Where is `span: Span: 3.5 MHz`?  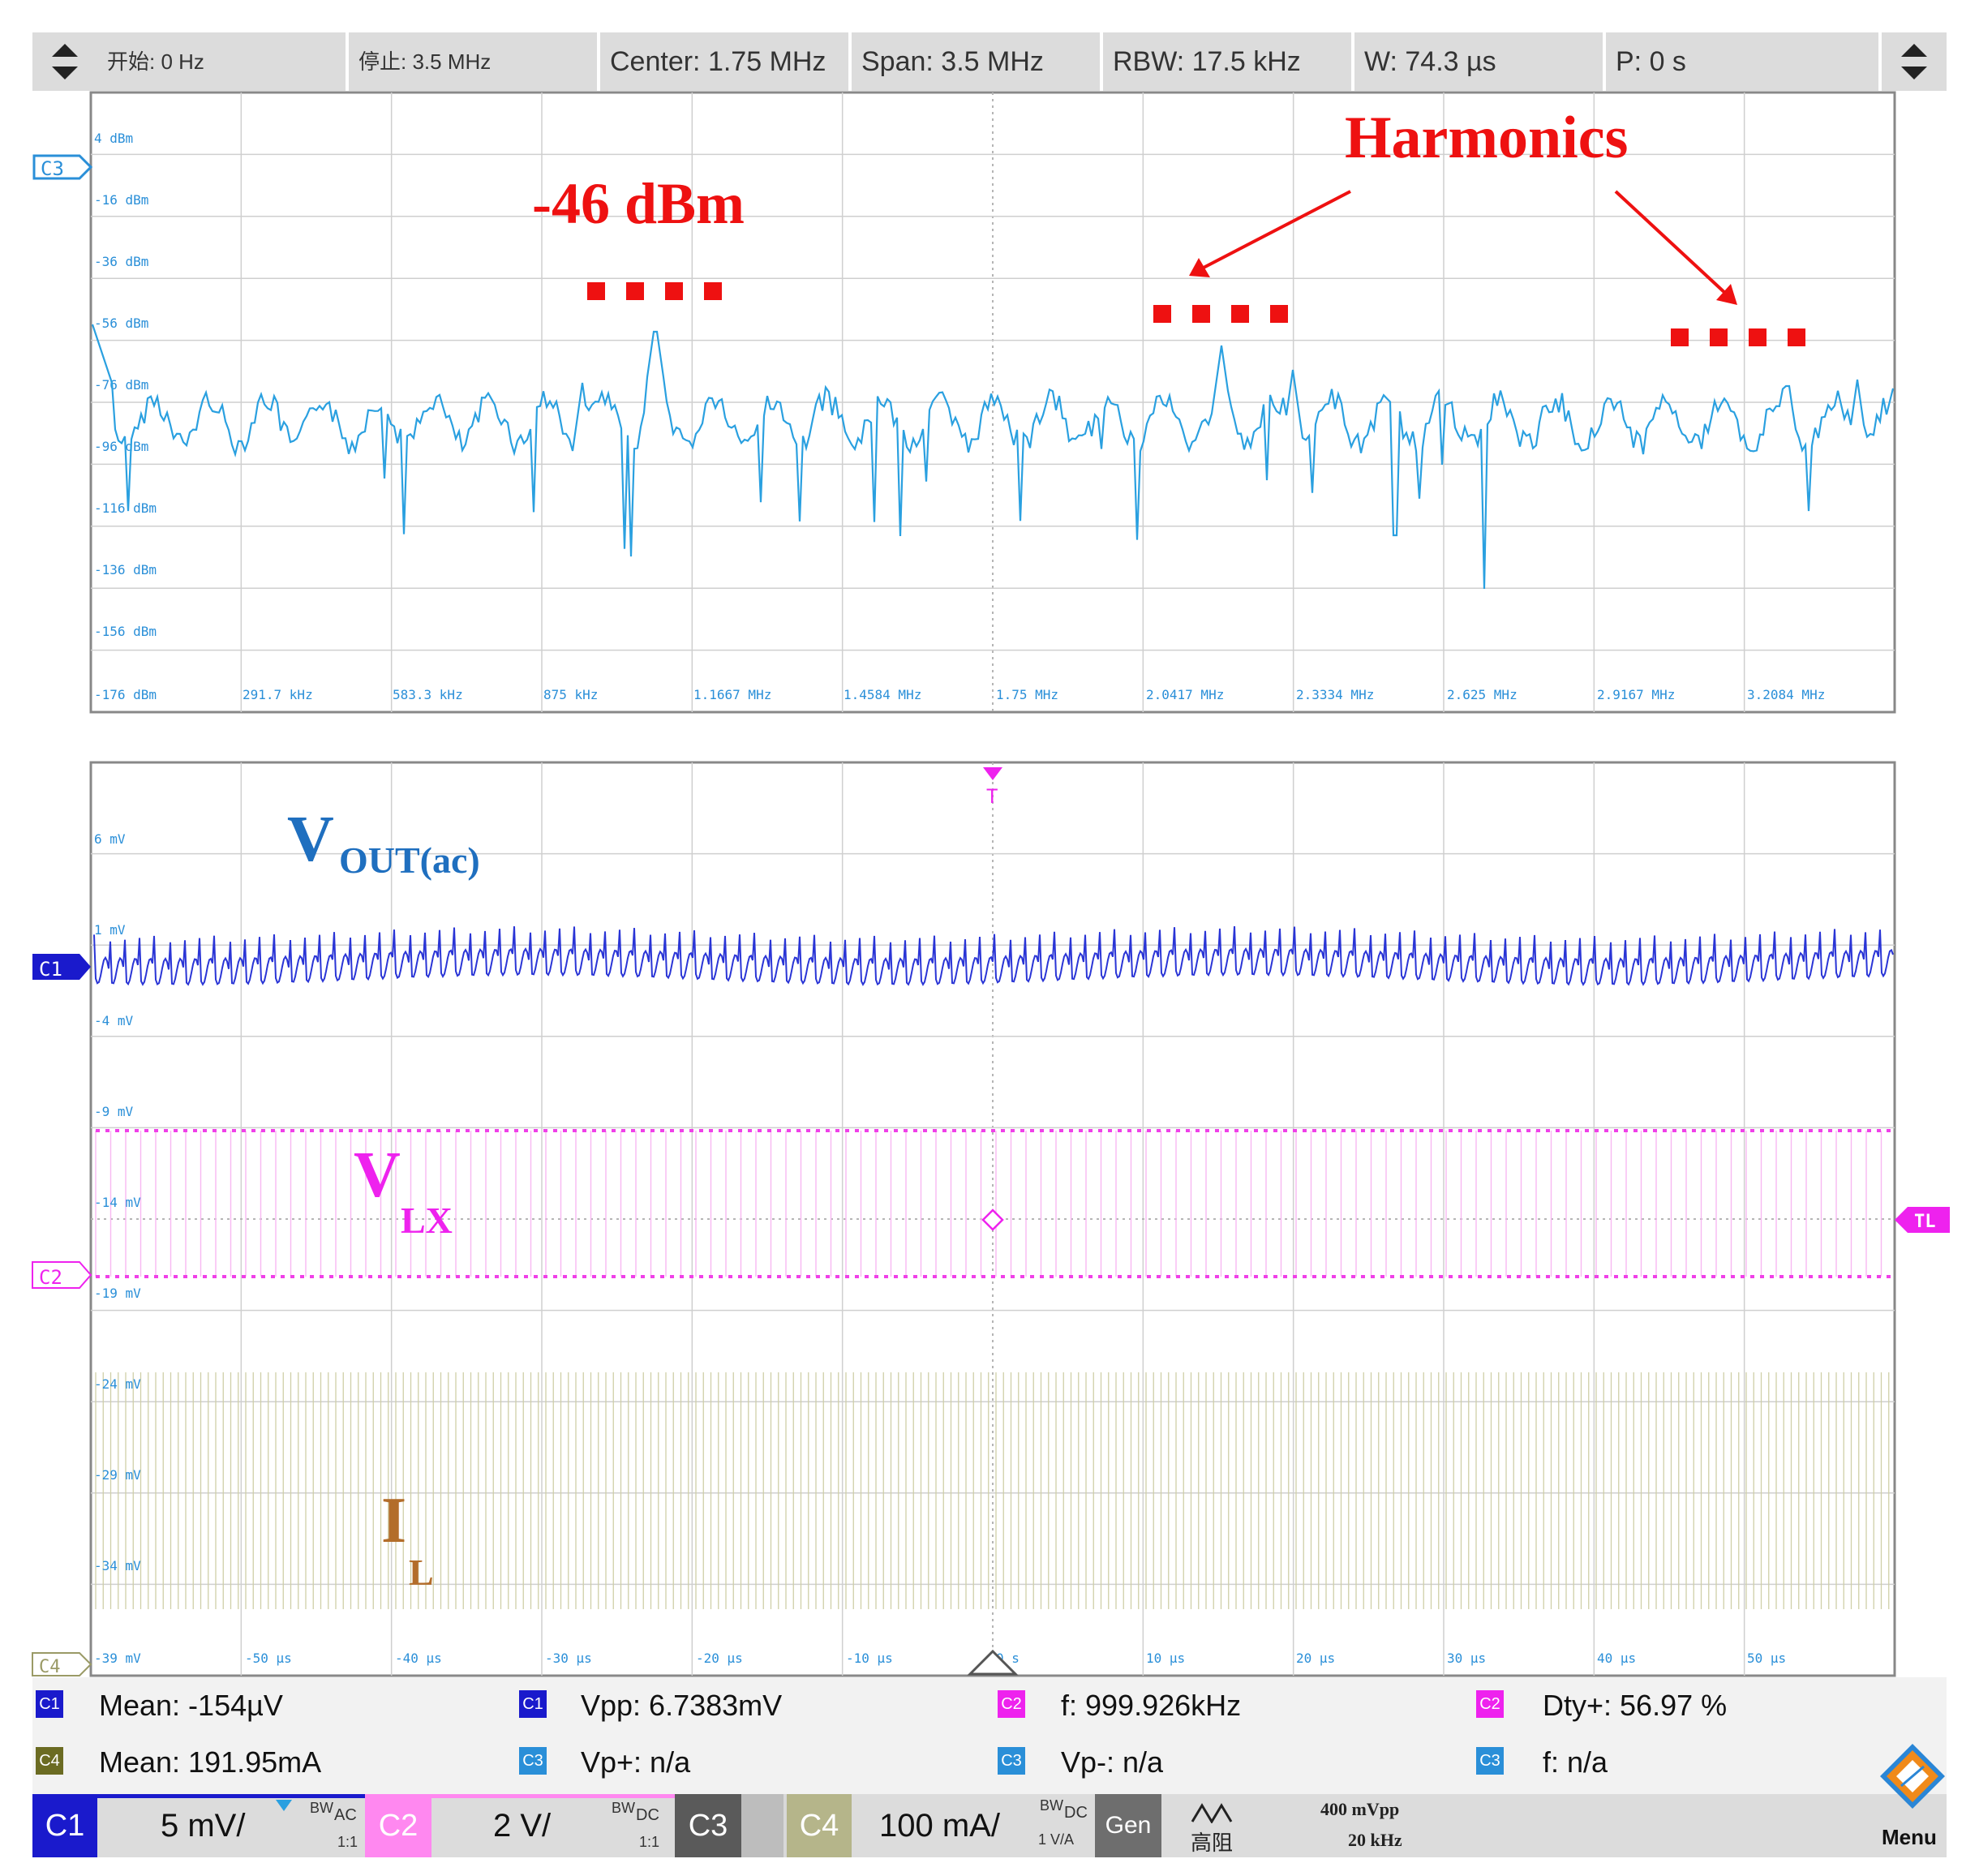 span: Span: 3.5 MHz is located at coordinates (977, 62).